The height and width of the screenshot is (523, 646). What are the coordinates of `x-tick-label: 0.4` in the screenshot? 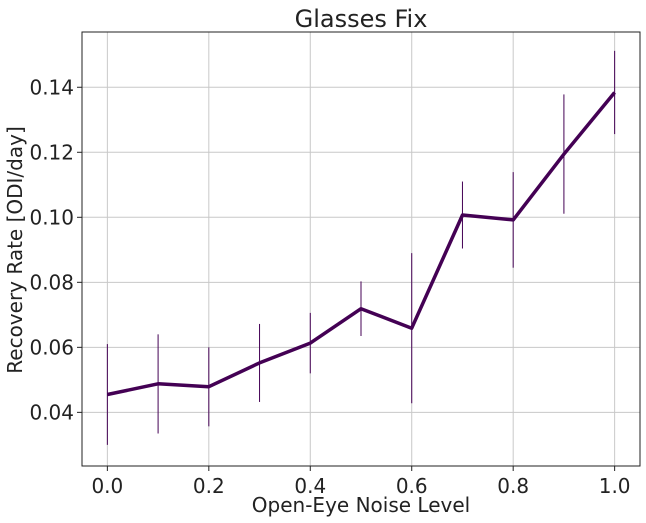 It's located at (310, 486).